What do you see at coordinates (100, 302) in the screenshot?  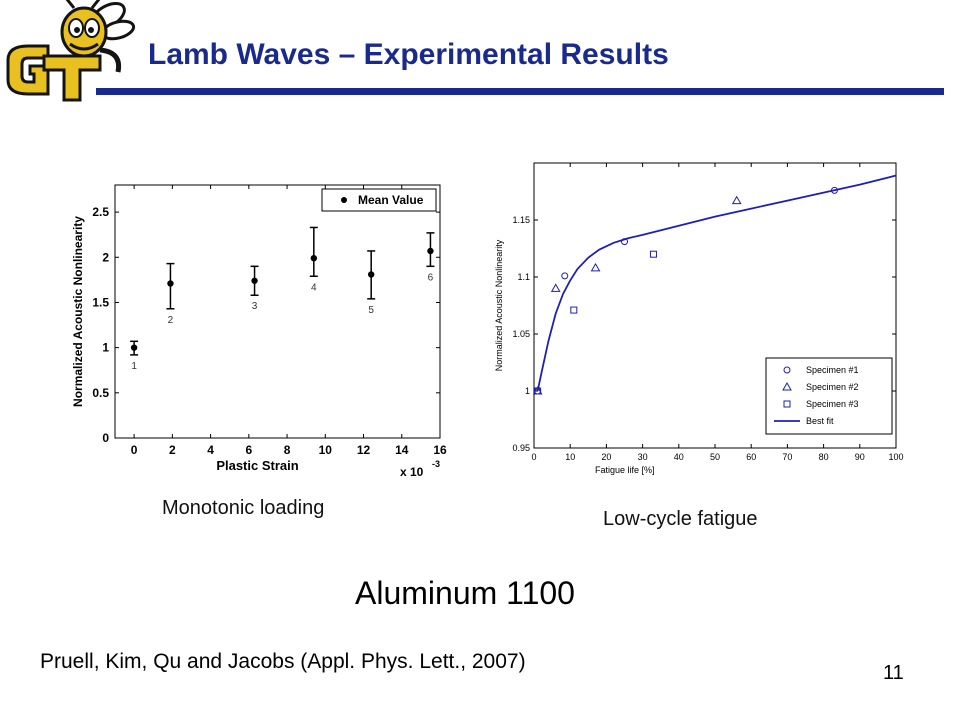 I see `y-tick-label: 1.5` at bounding box center [100, 302].